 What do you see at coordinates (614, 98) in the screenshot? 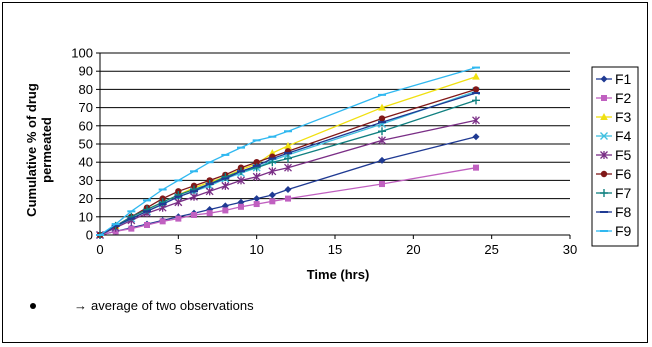
I see `legend-item: F2` at bounding box center [614, 98].